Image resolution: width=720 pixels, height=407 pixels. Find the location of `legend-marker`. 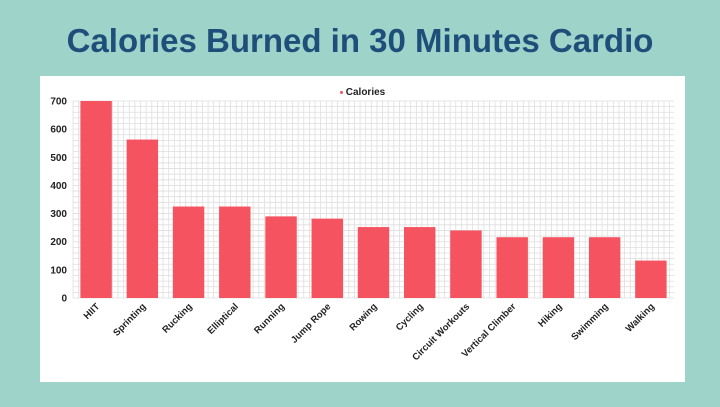

legend-marker is located at coordinates (341, 92).